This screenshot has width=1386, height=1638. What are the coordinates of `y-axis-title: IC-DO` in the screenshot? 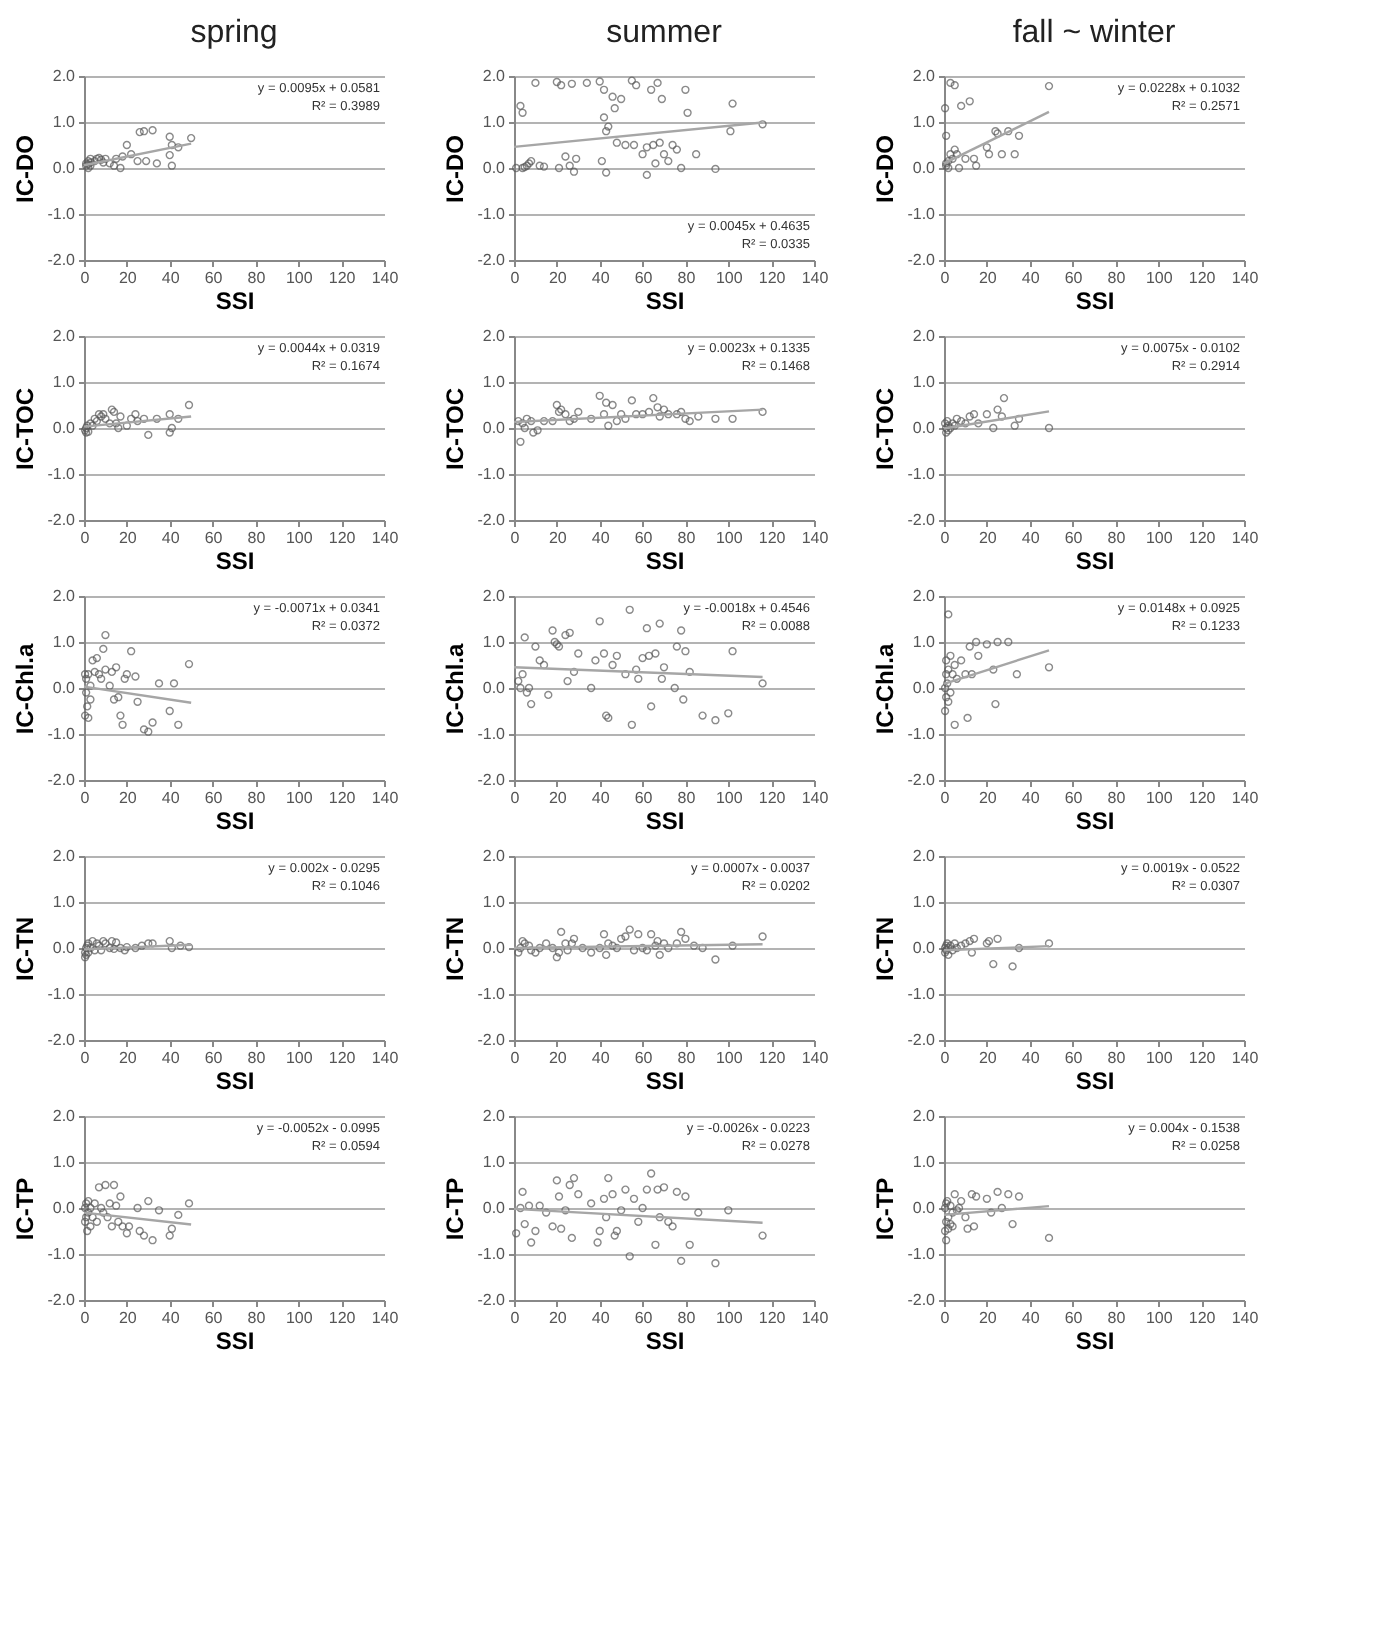 It's located at (885, 169).